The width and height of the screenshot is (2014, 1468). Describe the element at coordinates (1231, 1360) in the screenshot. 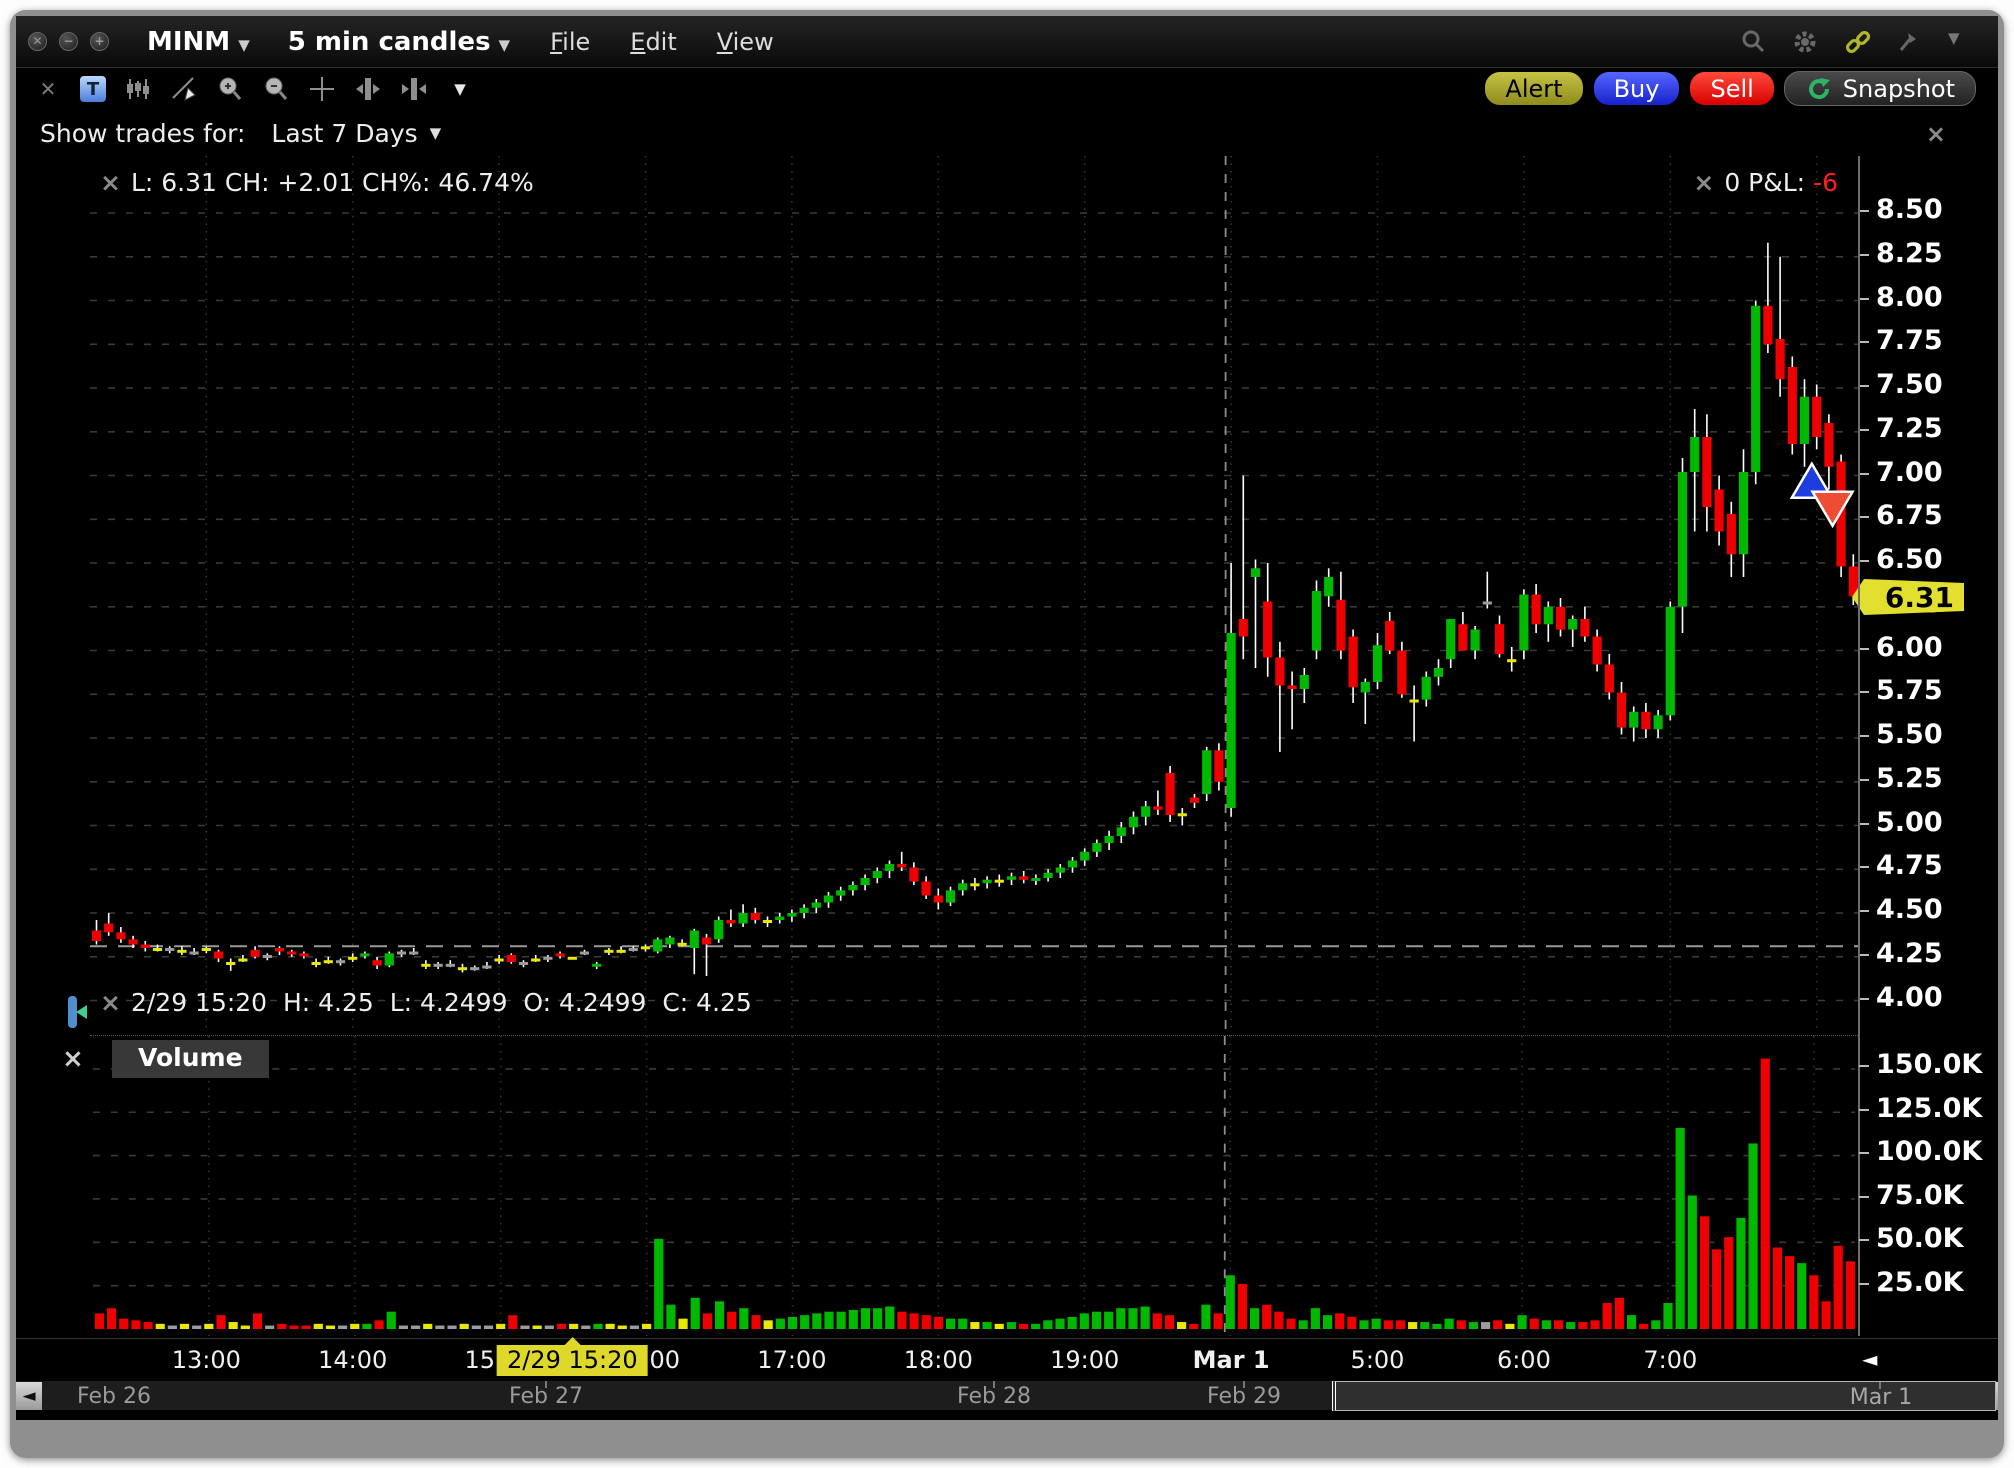

I see `time-axis-label: Mar 1` at that location.